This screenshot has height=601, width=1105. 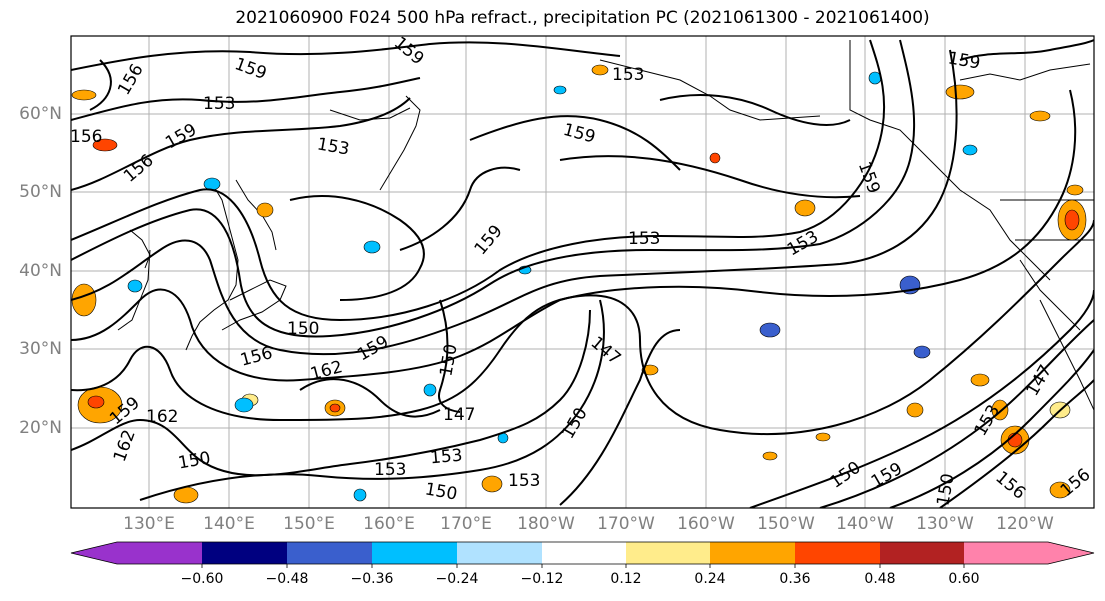 What do you see at coordinates (1025, 524) in the screenshot?
I see `lon-label-120w: 120°W` at bounding box center [1025, 524].